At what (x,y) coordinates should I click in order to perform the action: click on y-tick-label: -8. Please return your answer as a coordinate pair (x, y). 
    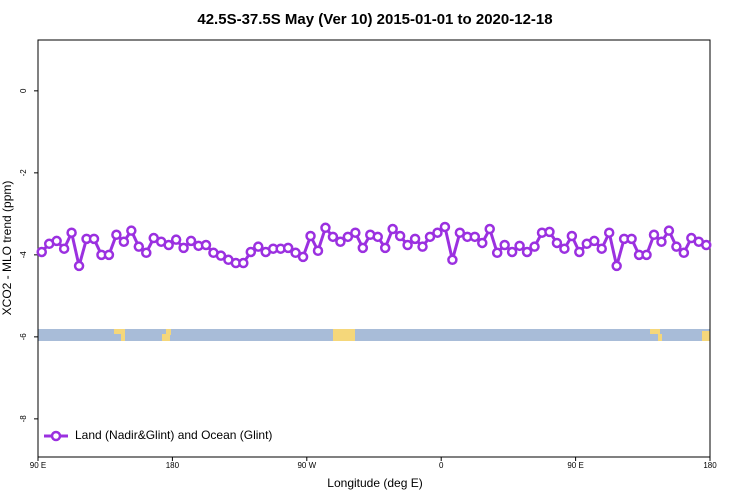
    Looking at the image, I should click on (23, 419).